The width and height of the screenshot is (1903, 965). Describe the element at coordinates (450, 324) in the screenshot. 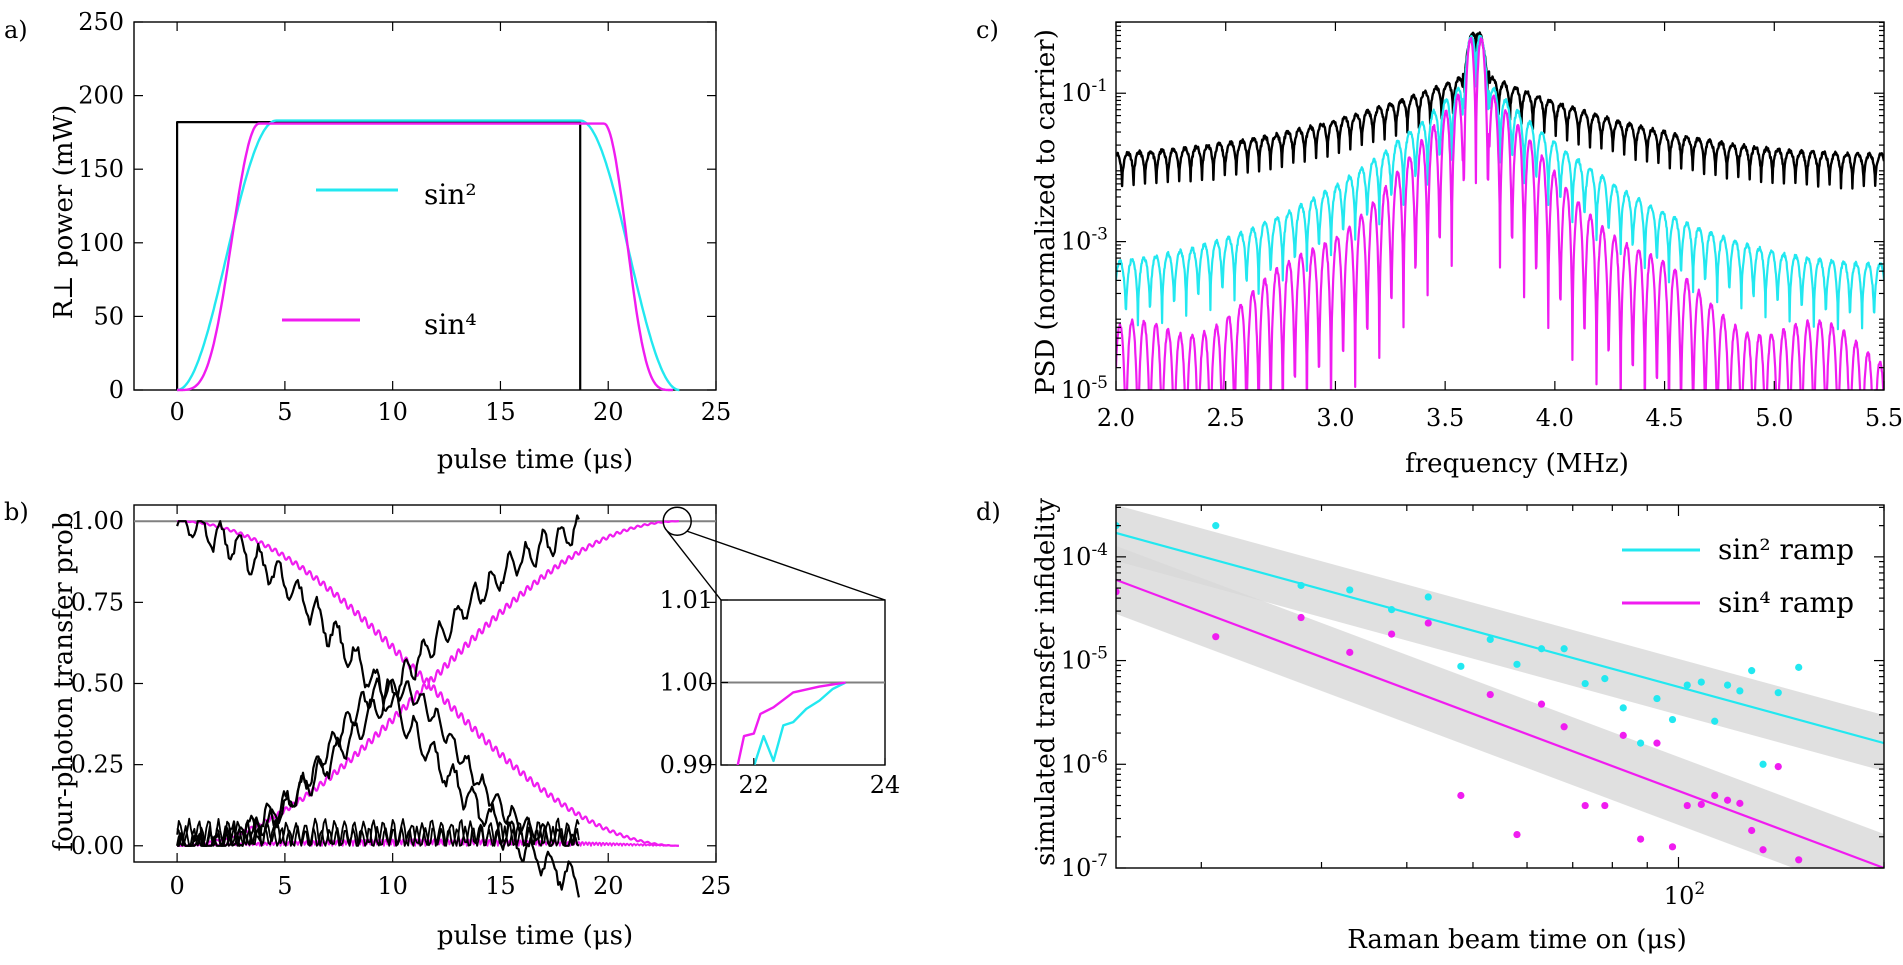

I see `a-legend-sin4: sin⁴` at that location.